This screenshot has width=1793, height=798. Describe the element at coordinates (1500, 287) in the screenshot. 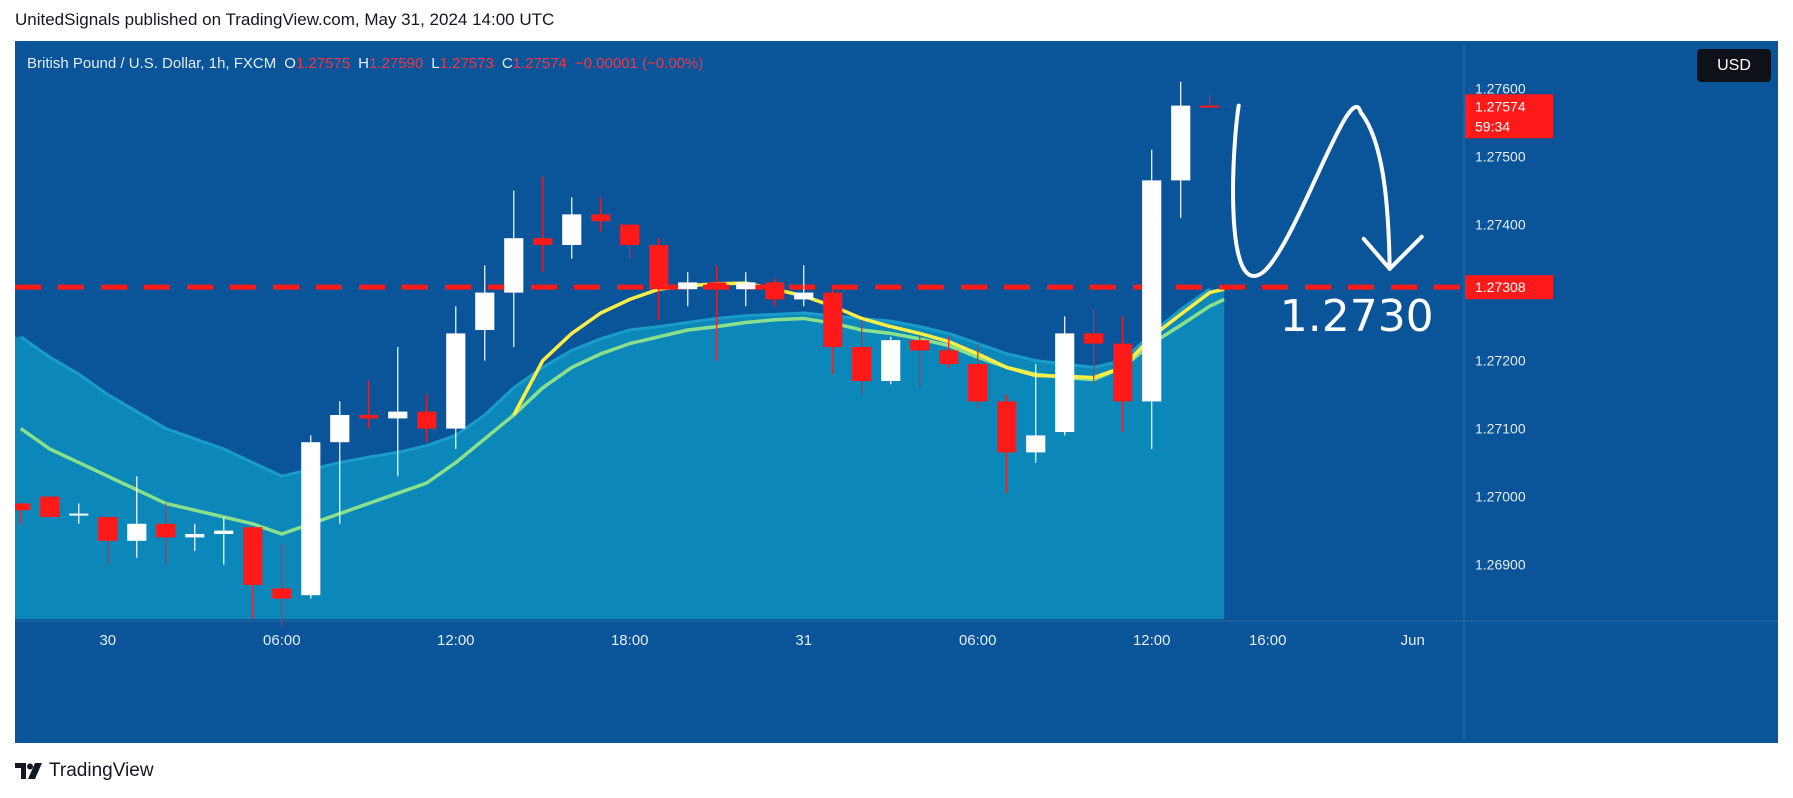

I see `level-price-label: 1.27308` at that location.